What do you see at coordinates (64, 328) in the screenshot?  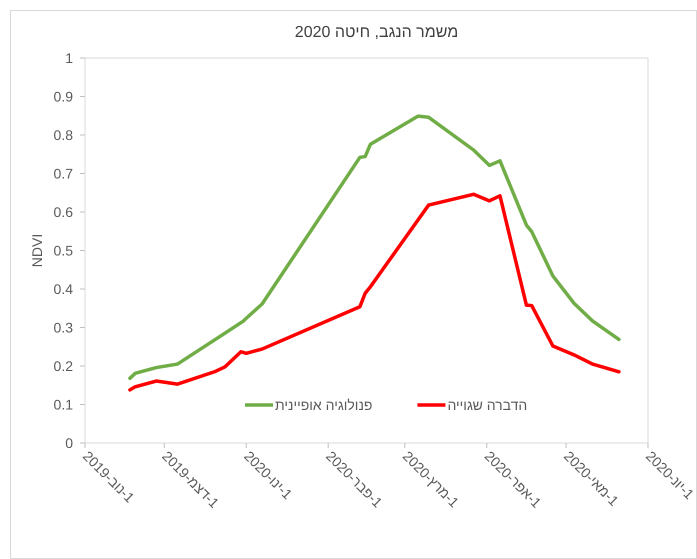 I see `y-tick-label: 0.3` at bounding box center [64, 328].